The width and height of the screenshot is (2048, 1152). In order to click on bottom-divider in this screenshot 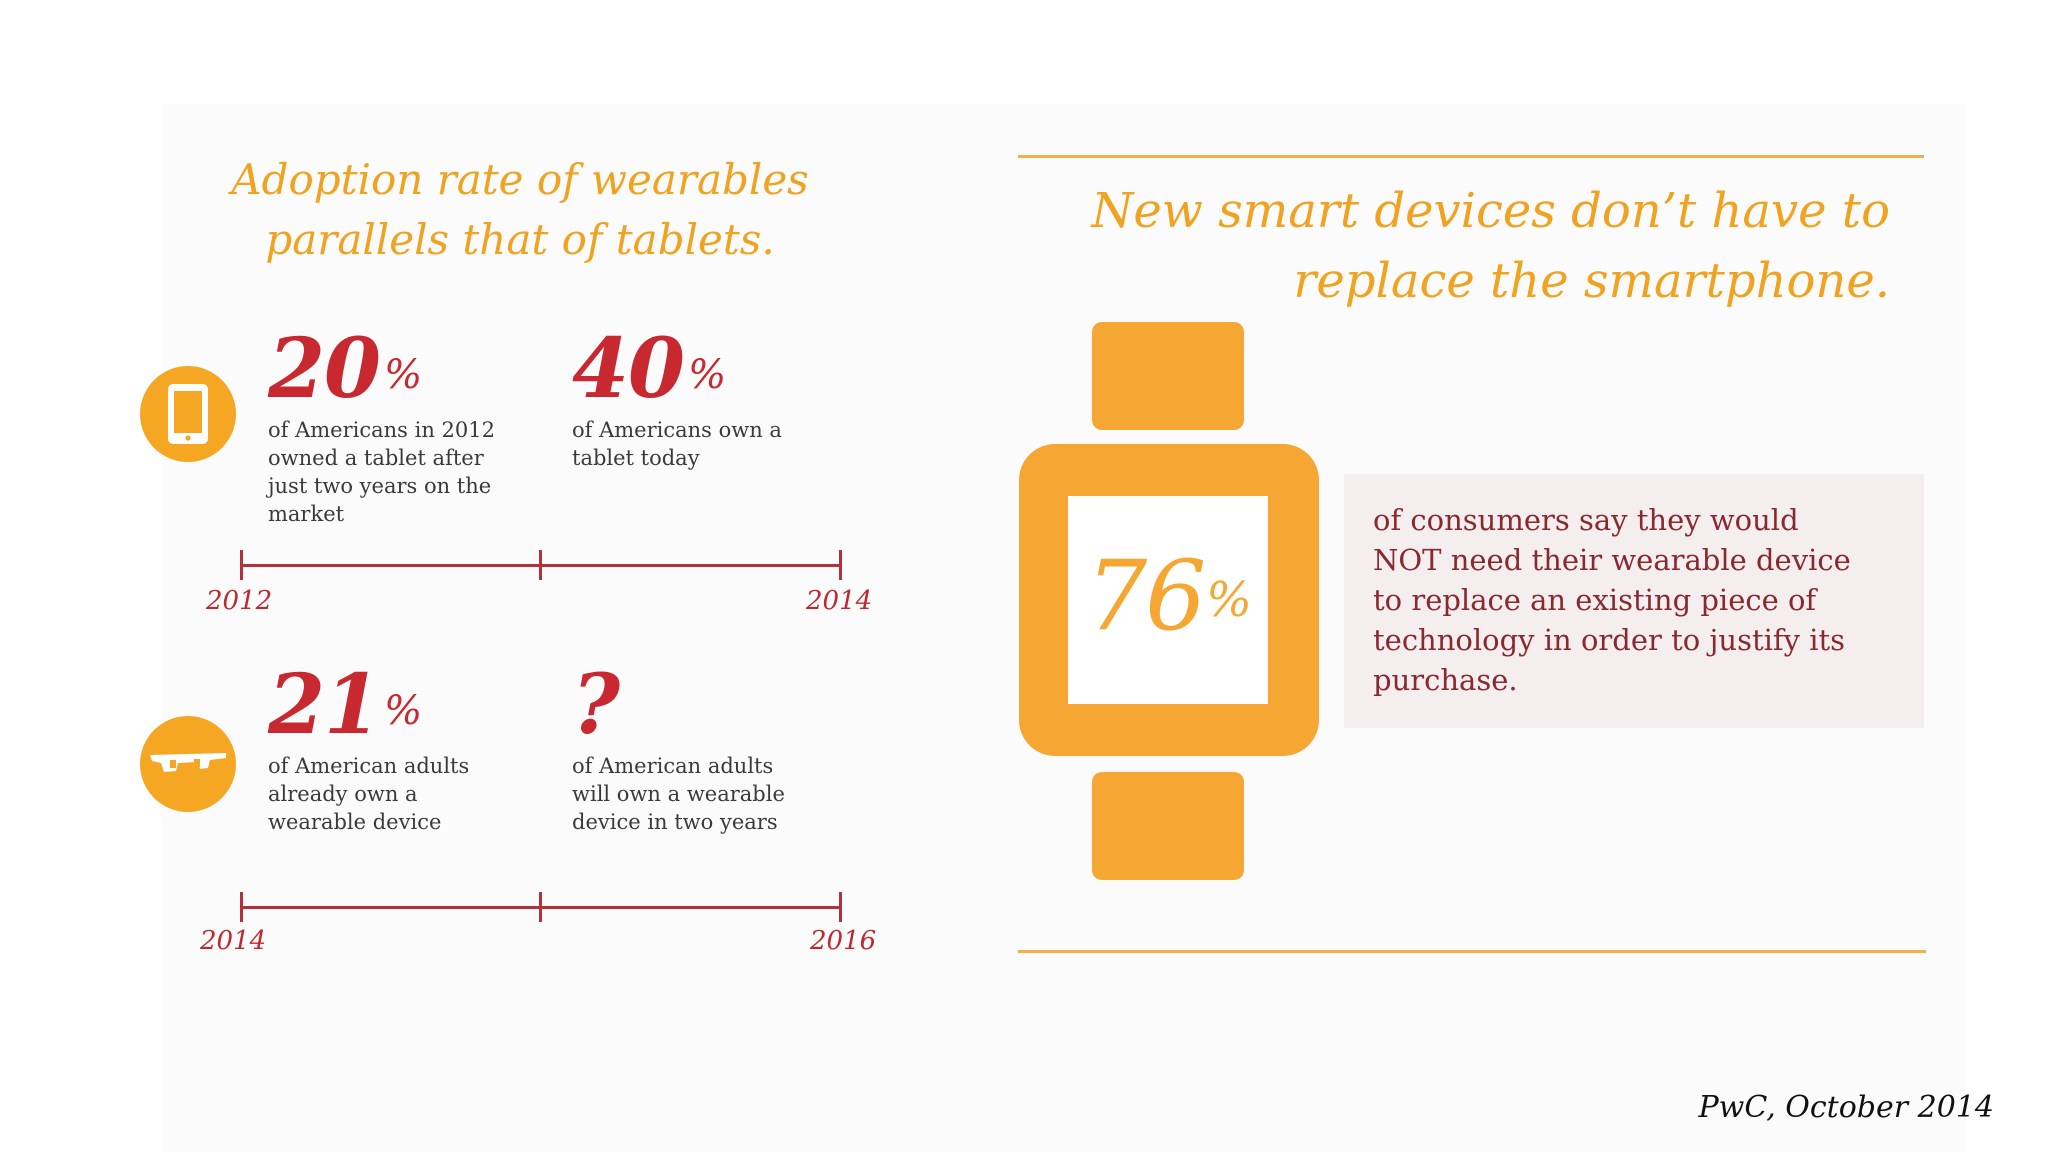, I will do `click(1472, 951)`.